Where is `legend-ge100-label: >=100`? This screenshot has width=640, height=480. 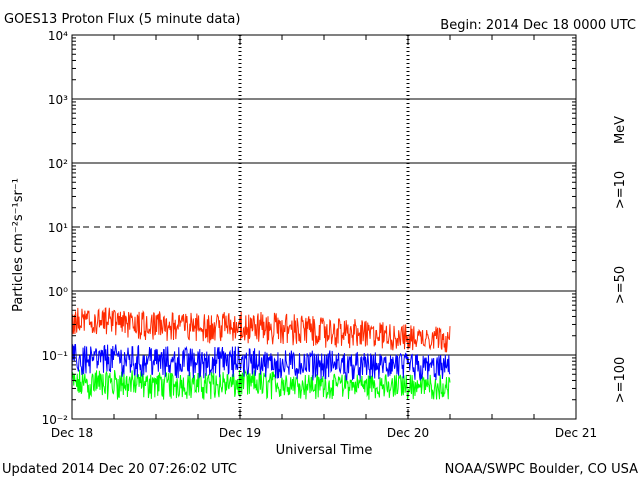 legend-ge100-label: >=100 is located at coordinates (620, 380).